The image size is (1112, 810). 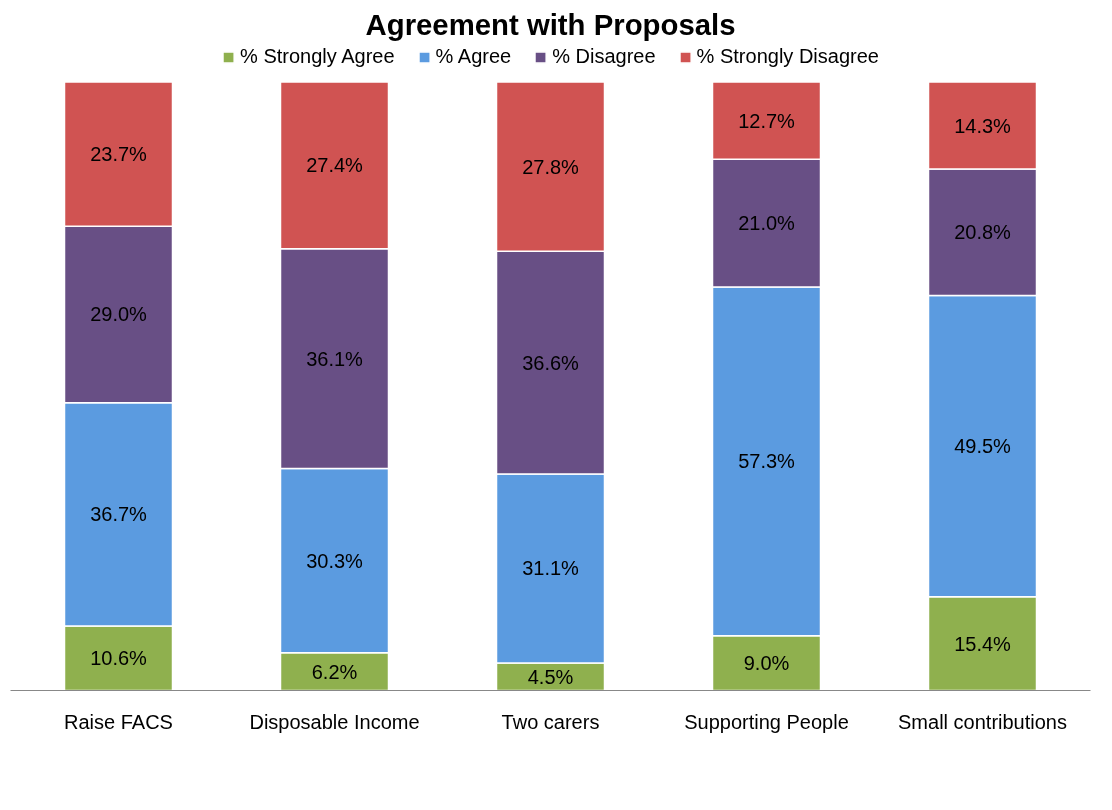 What do you see at coordinates (550, 676) in the screenshot?
I see `data-label: 4.5%` at bounding box center [550, 676].